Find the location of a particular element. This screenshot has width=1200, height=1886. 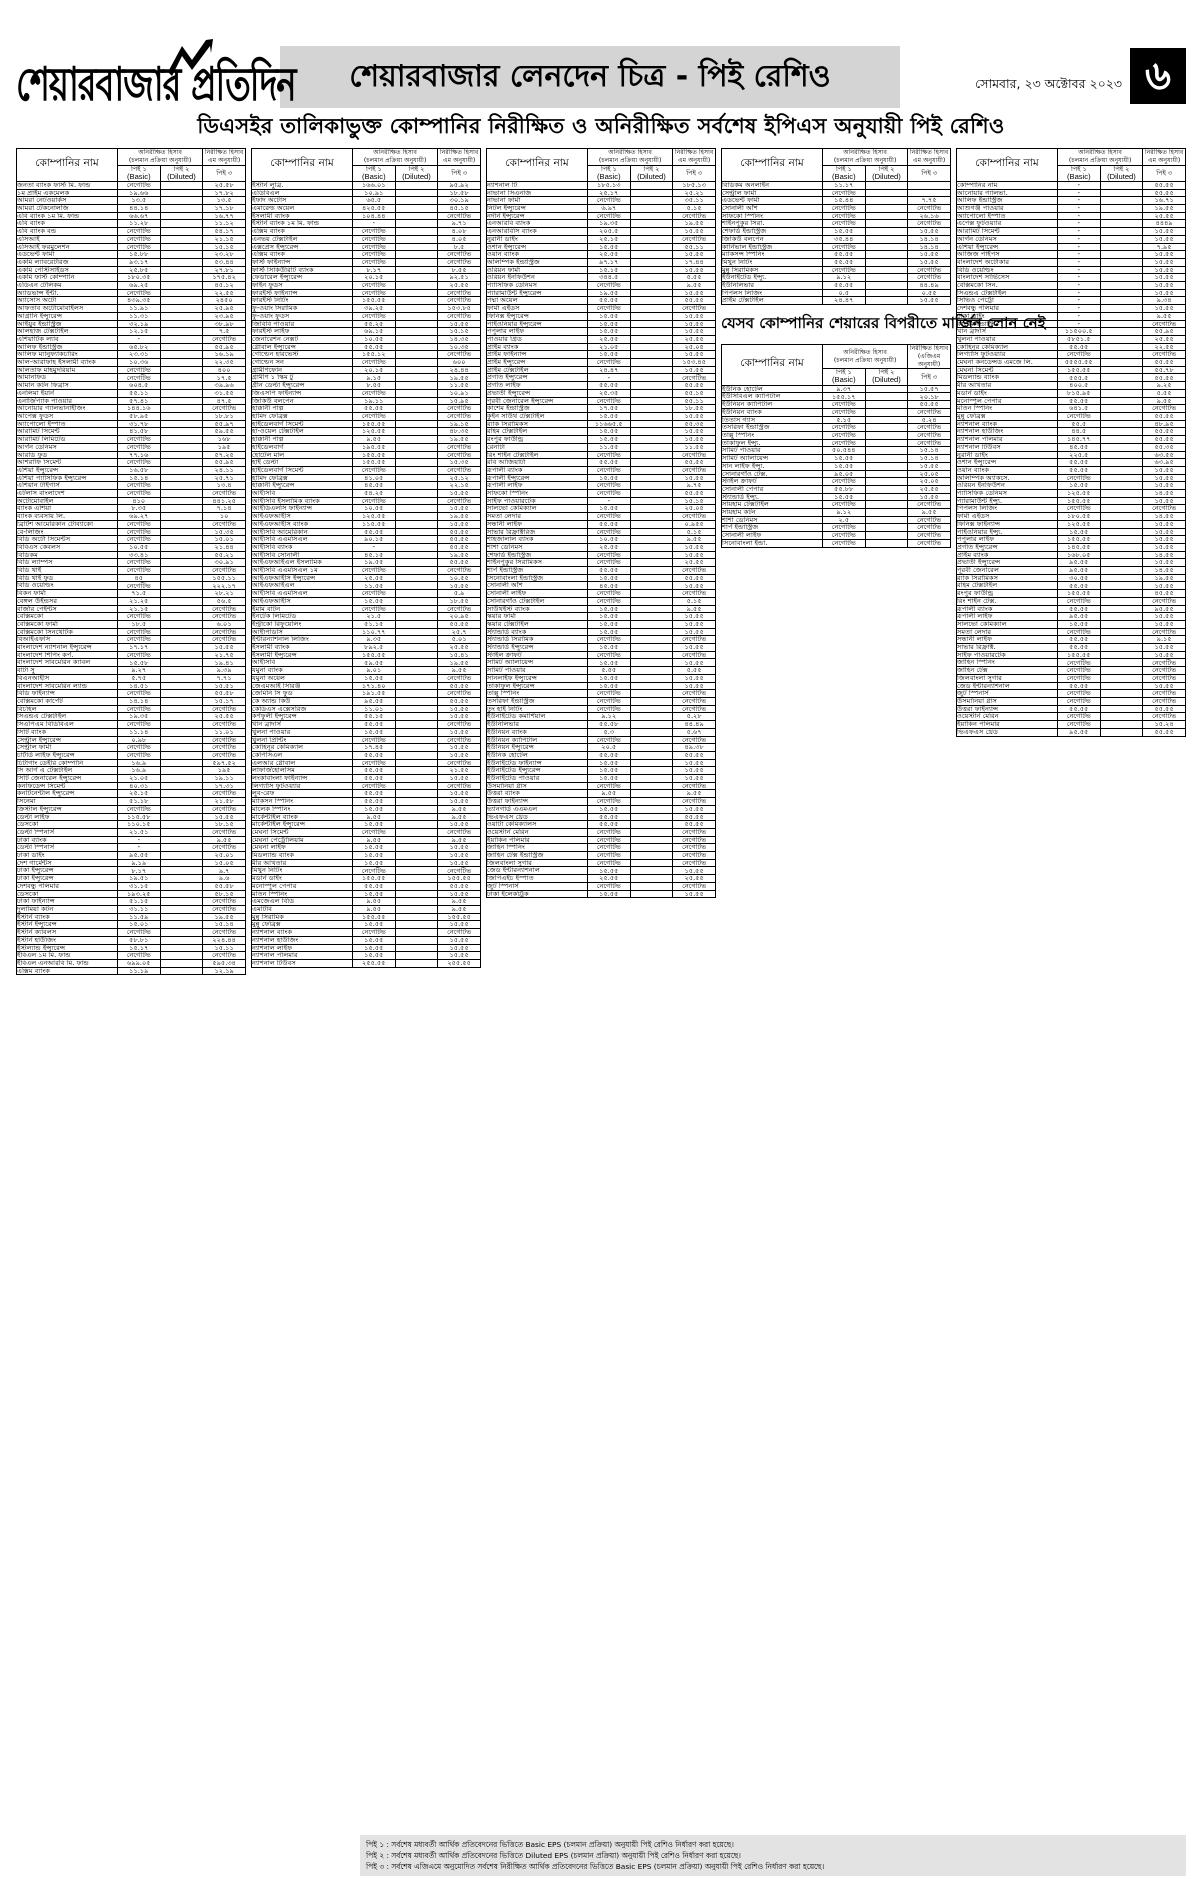

table-row: ১ম প্রাইম একমেলক ১৯.৬৬ ১৭.৮২ is located at coordinates (131, 193).